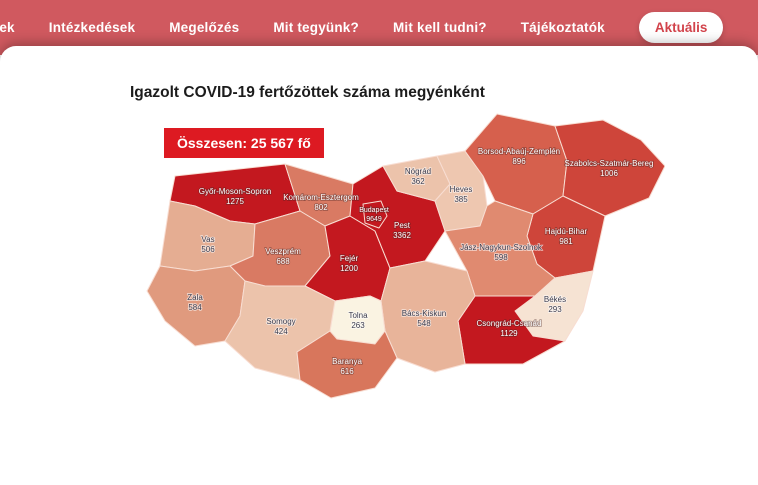 This screenshot has height=485, width=758. Describe the element at coordinates (555, 299) in the screenshot. I see `county-label: Békés` at that location.